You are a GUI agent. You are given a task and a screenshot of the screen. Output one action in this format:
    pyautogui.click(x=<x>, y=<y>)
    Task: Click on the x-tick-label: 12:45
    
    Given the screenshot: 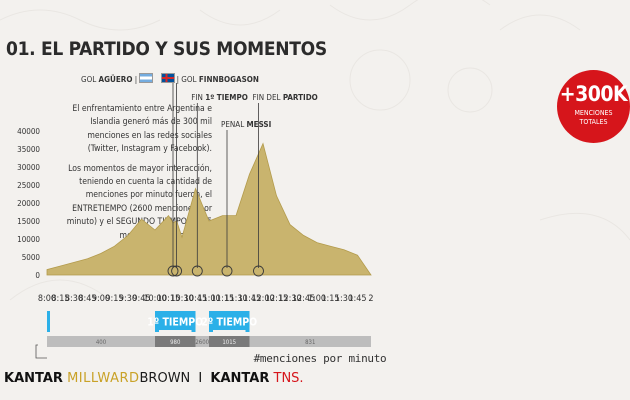 What is the action you would take?
    pyautogui.click(x=303, y=299)
    